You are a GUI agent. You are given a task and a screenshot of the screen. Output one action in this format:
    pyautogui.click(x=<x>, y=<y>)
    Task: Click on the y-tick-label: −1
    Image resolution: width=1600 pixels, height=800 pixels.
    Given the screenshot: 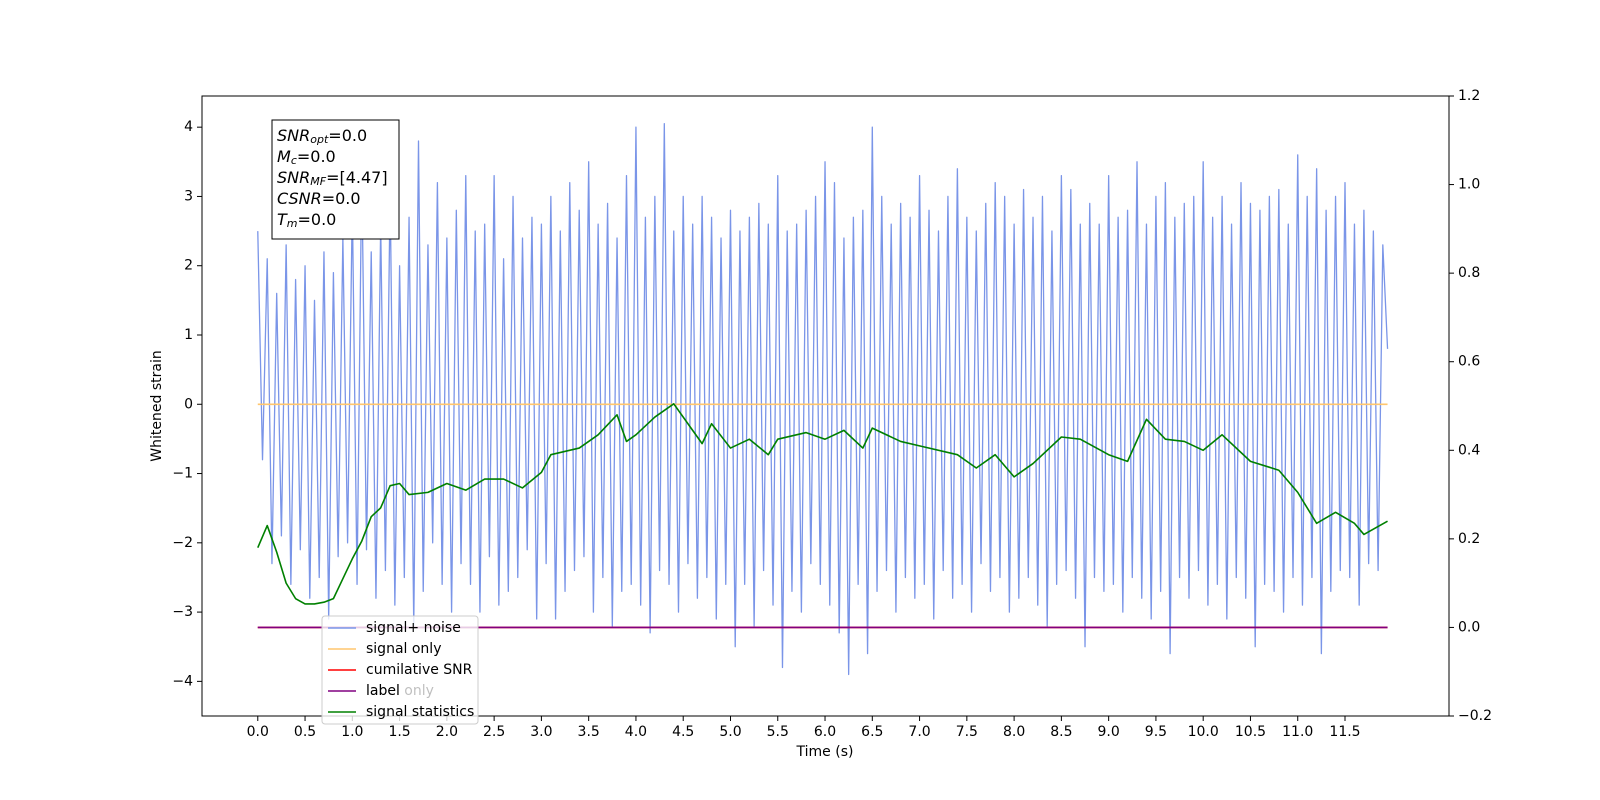 What is the action you would take?
    pyautogui.click(x=182, y=474)
    